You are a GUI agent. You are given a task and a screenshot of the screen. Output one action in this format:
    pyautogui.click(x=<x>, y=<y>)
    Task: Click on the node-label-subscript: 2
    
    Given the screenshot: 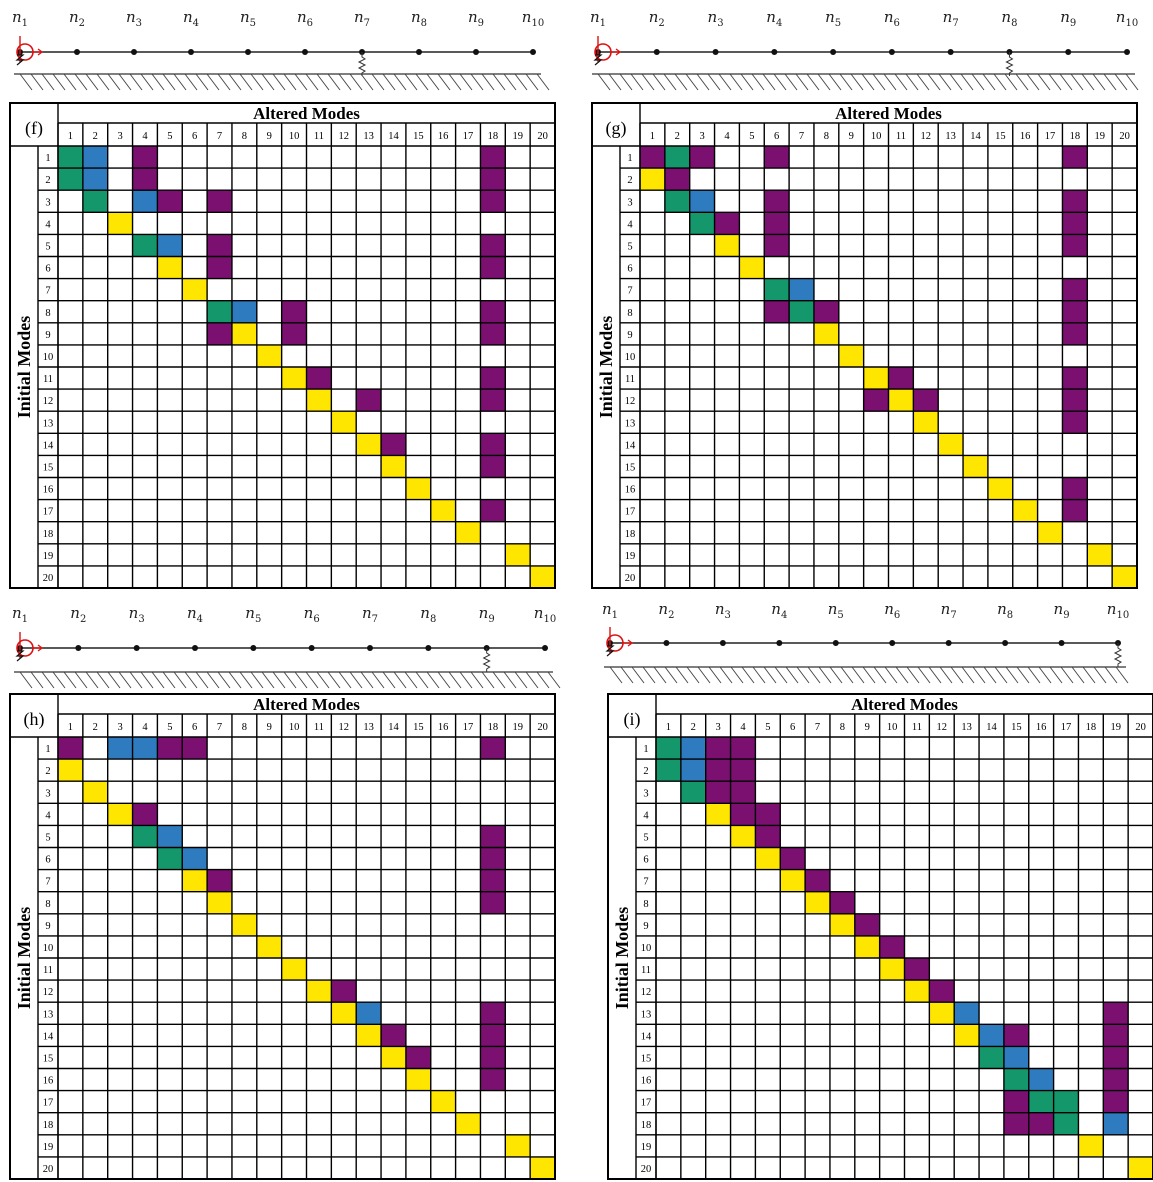 What is the action you would take?
    pyautogui.click(x=82, y=23)
    